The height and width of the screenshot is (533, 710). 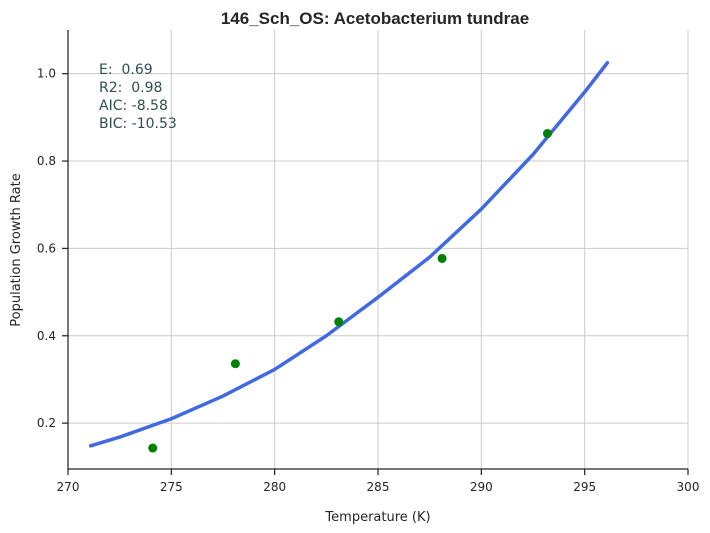 What do you see at coordinates (46, 248) in the screenshot?
I see `y-tick-label: 0.6` at bounding box center [46, 248].